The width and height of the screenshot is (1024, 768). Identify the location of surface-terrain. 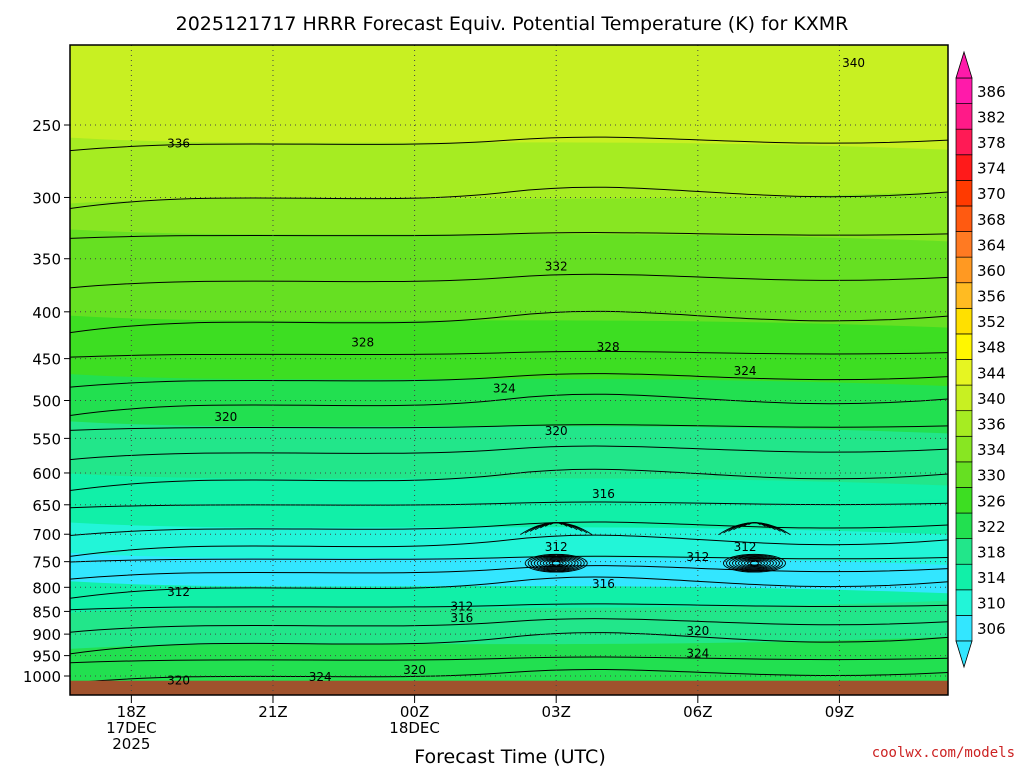
(509, 687).